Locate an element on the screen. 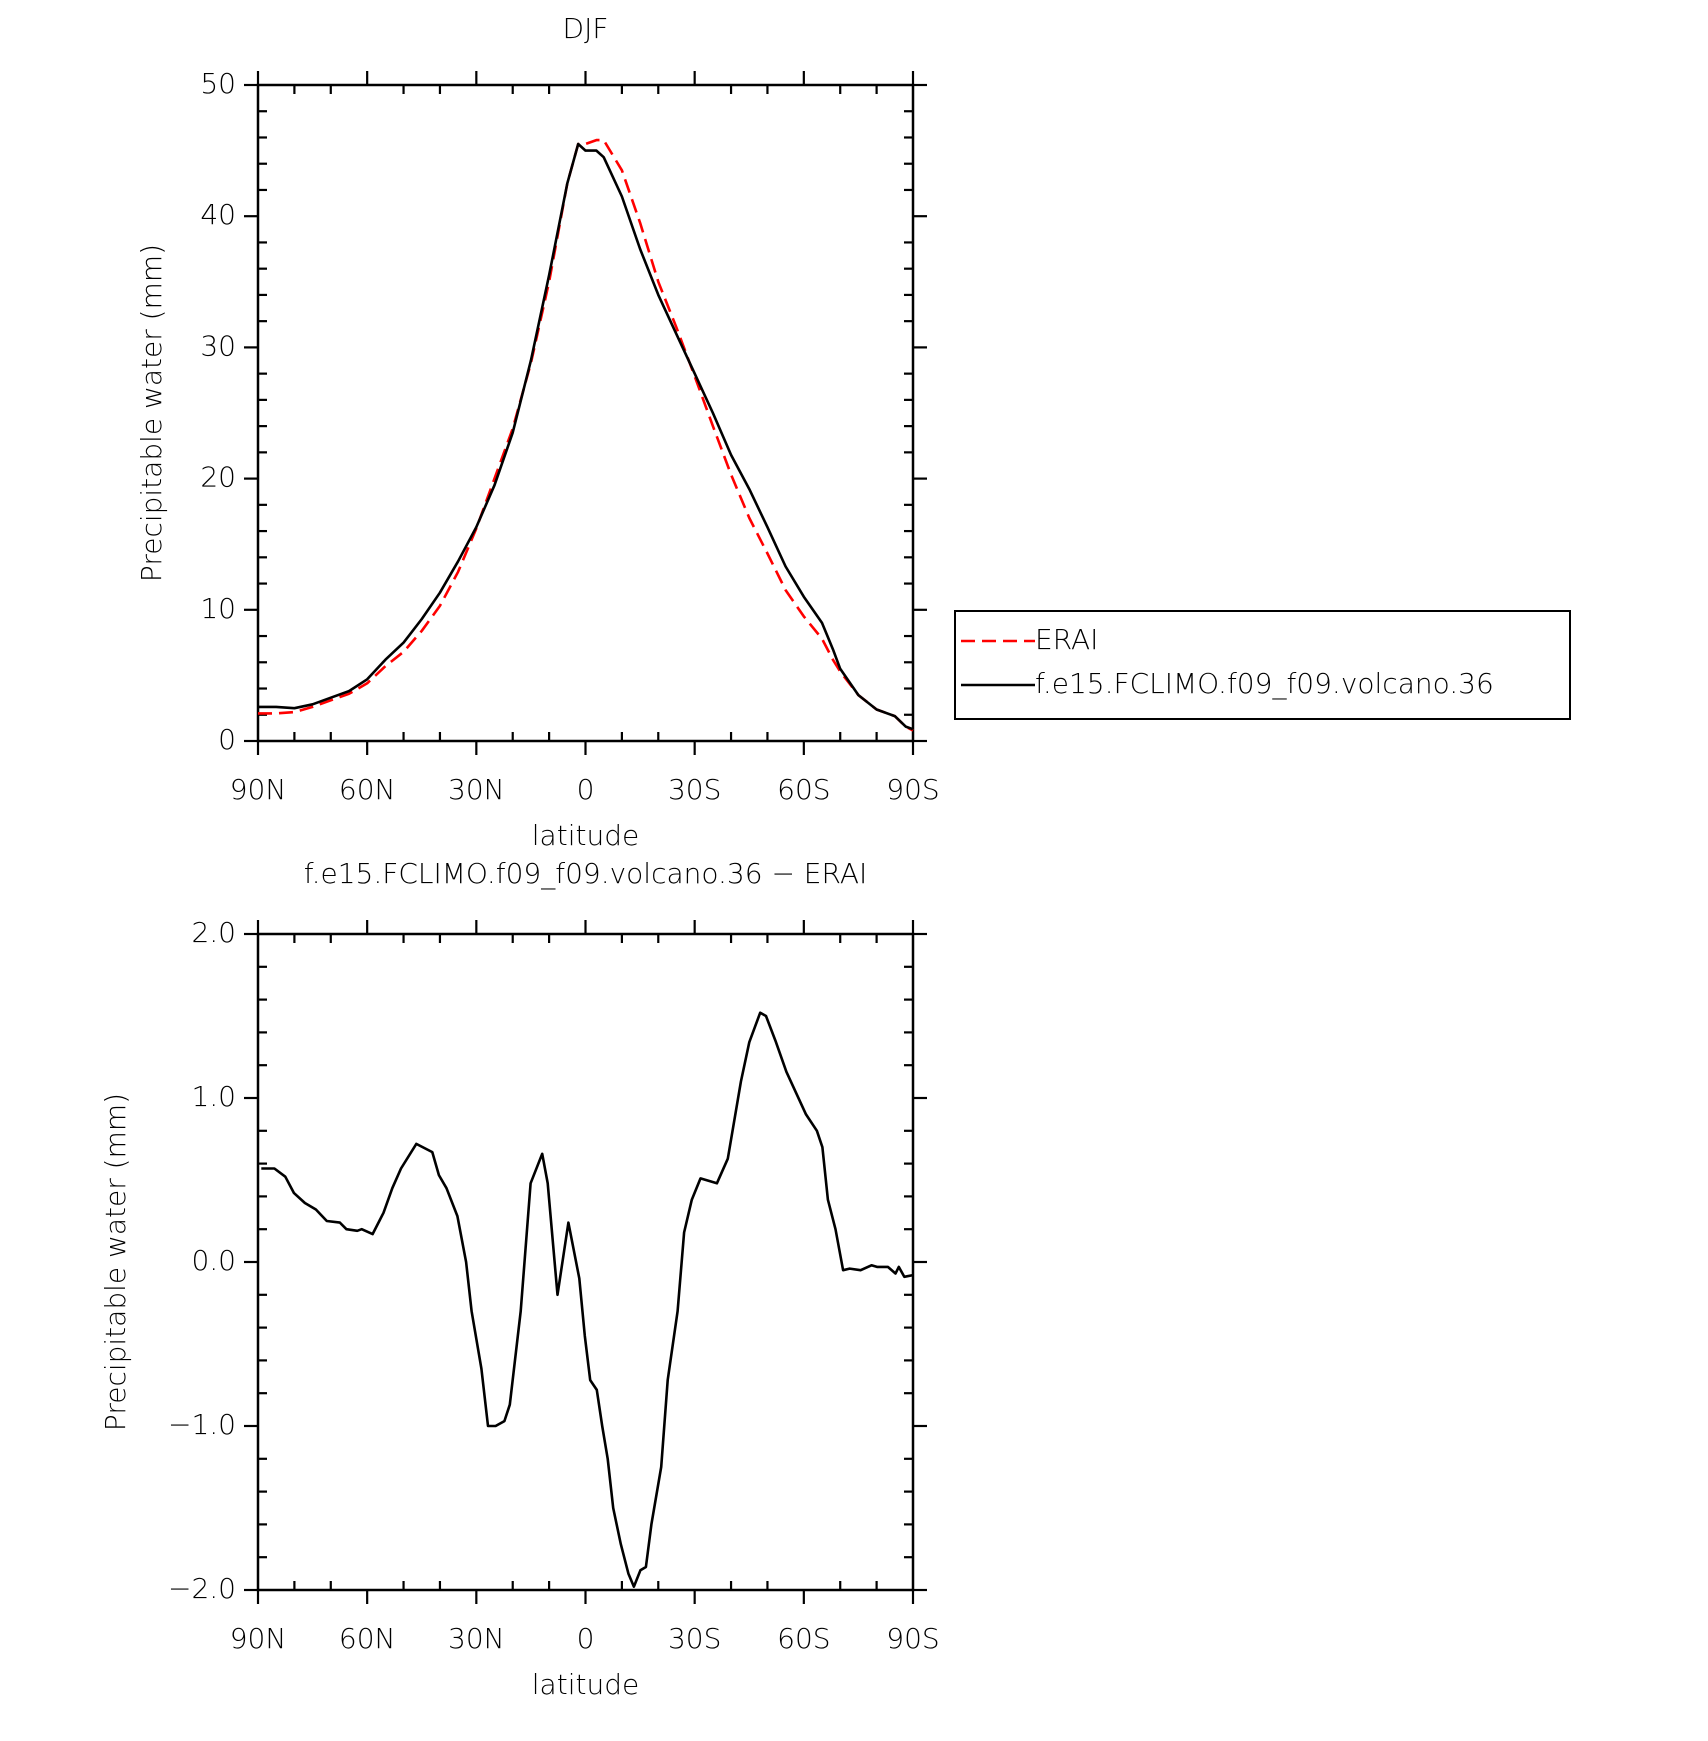  y-tick-label: 20 is located at coordinates (218, 477).